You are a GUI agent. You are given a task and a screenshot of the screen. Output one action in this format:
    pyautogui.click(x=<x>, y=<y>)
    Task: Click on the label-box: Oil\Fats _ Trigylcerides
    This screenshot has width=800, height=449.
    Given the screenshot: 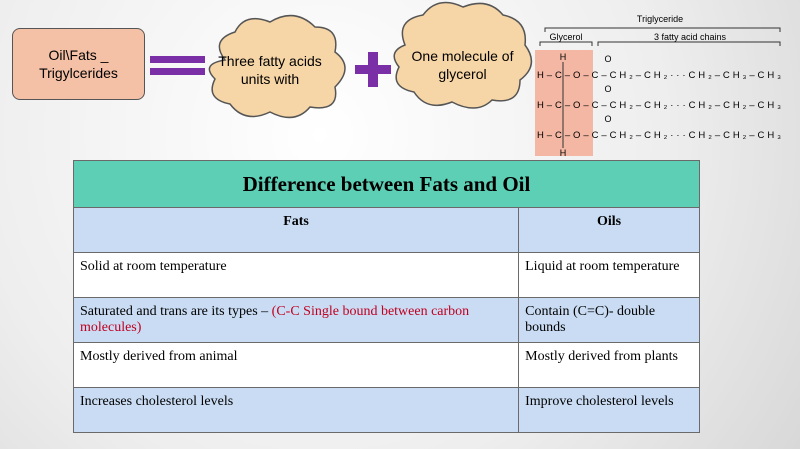 What is the action you would take?
    pyautogui.click(x=78, y=64)
    